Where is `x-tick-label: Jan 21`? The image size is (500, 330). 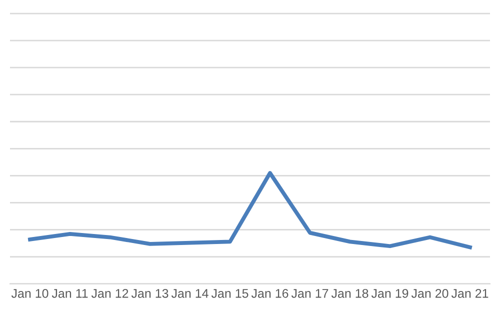 x-tick-label: Jan 21 is located at coordinates (469, 293).